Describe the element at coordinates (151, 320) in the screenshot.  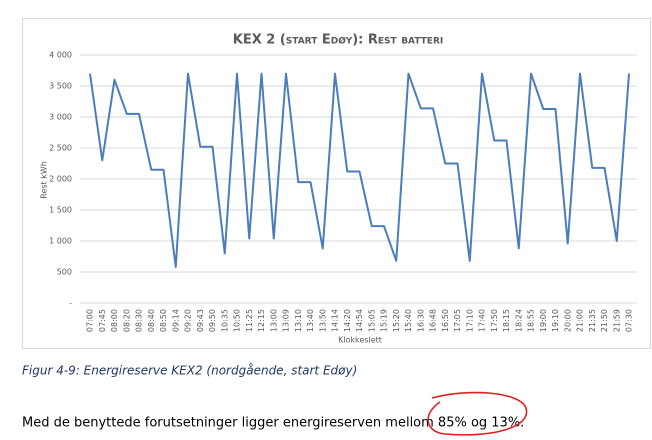
I see `x-tick-label: 08:40` at that location.